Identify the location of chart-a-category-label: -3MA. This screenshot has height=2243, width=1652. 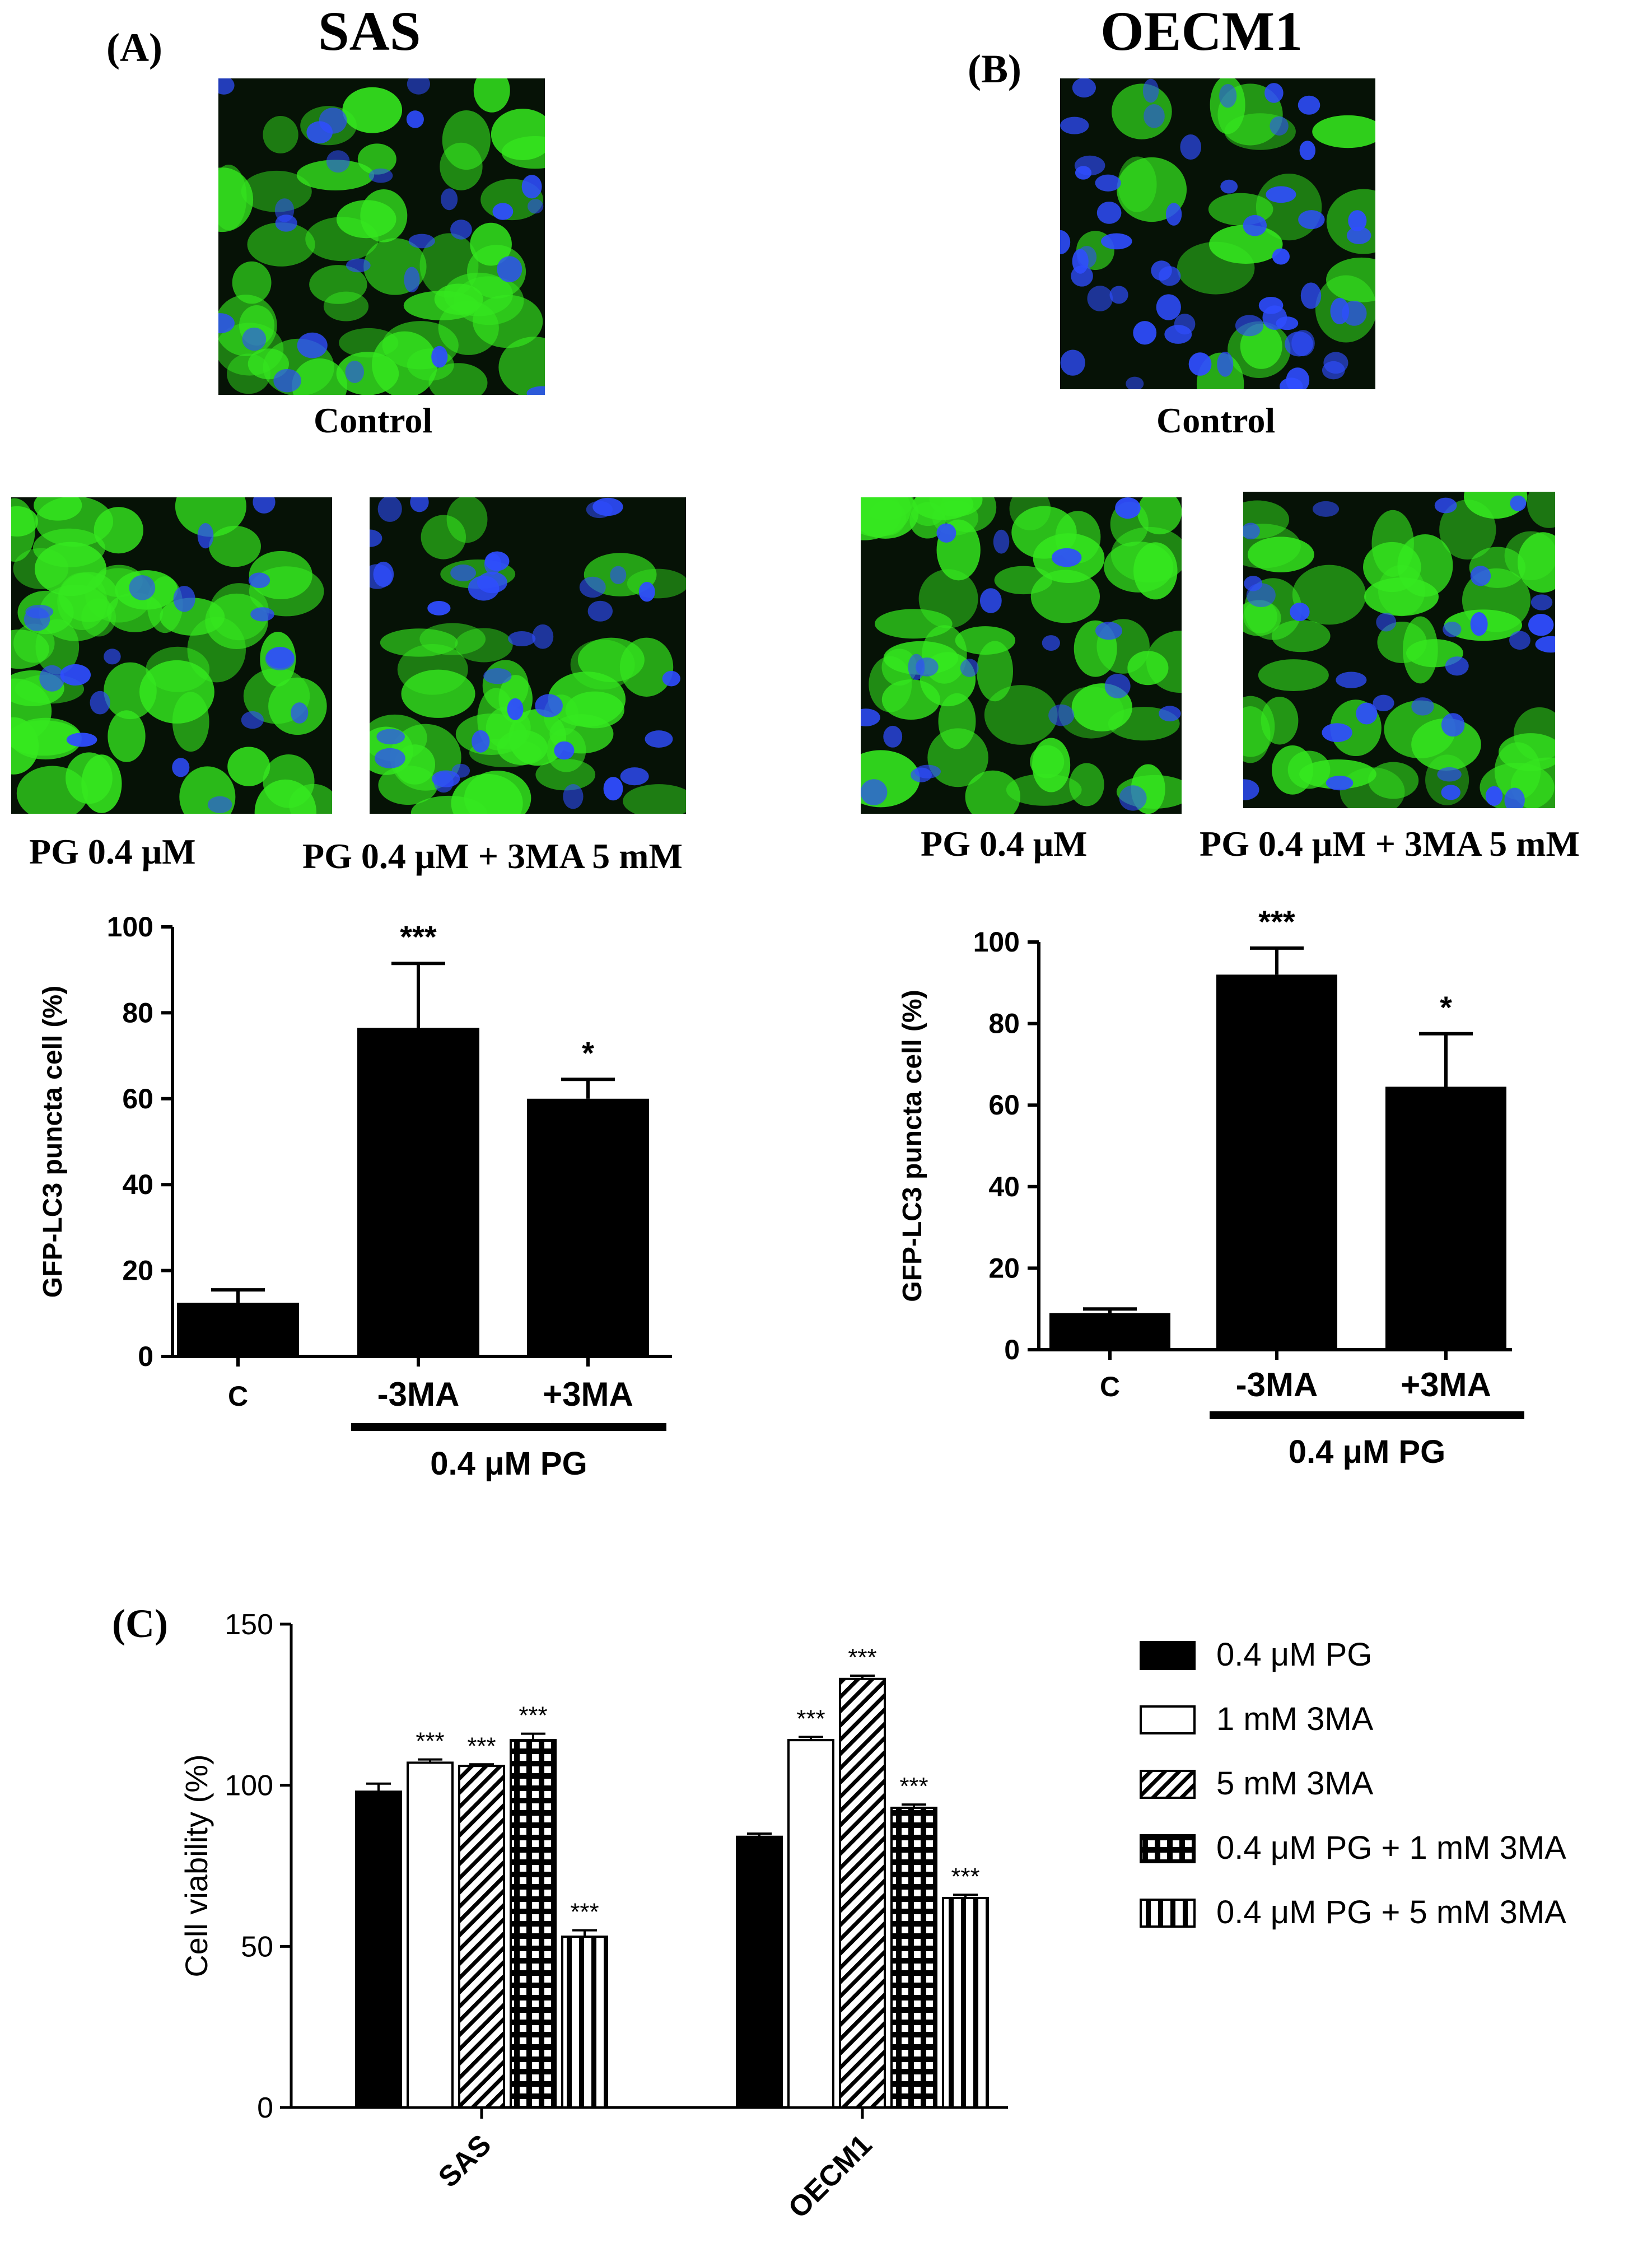
(419, 1394).